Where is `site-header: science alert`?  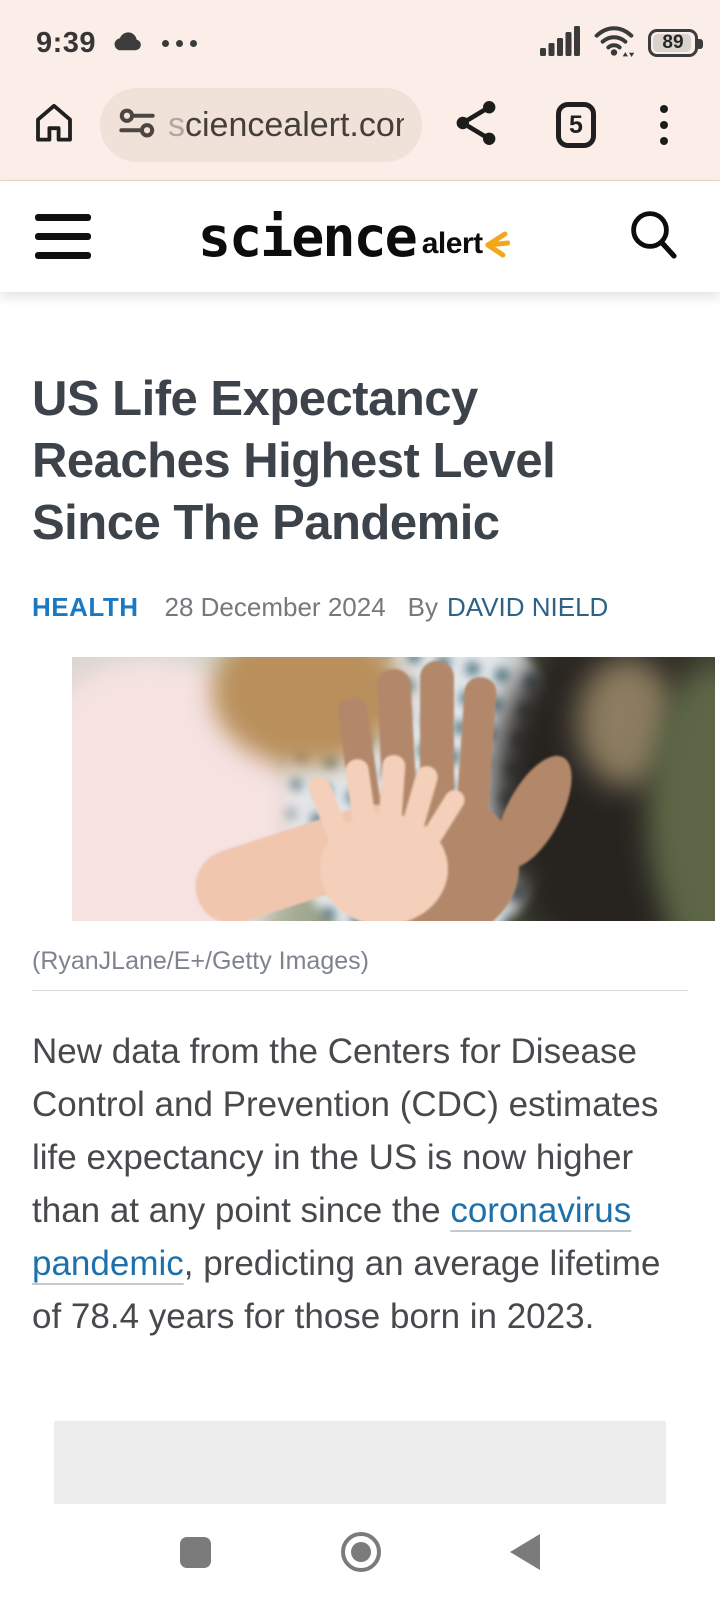
site-header: science alert is located at coordinates (360, 236).